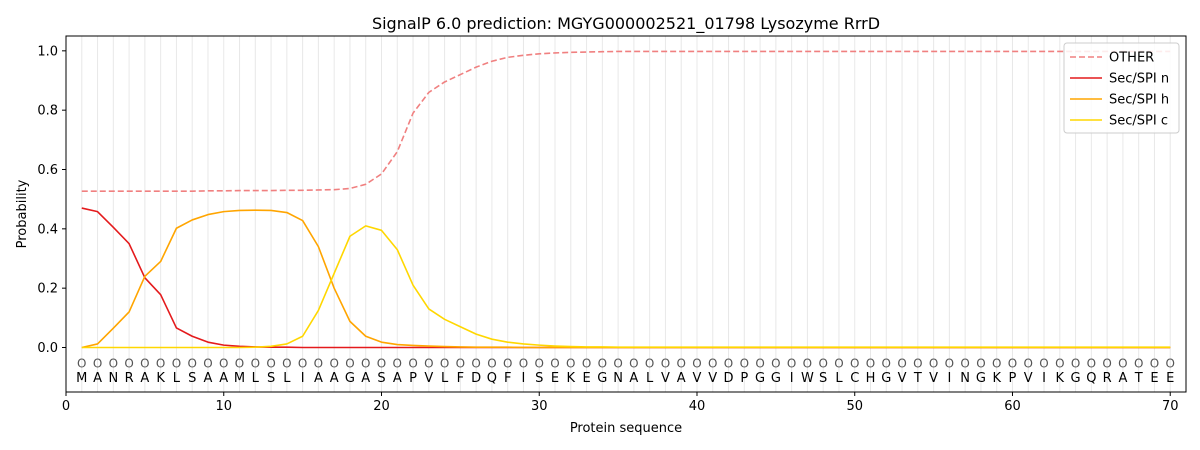 The image size is (1200, 450). I want to click on residue-label: R, so click(129, 378).